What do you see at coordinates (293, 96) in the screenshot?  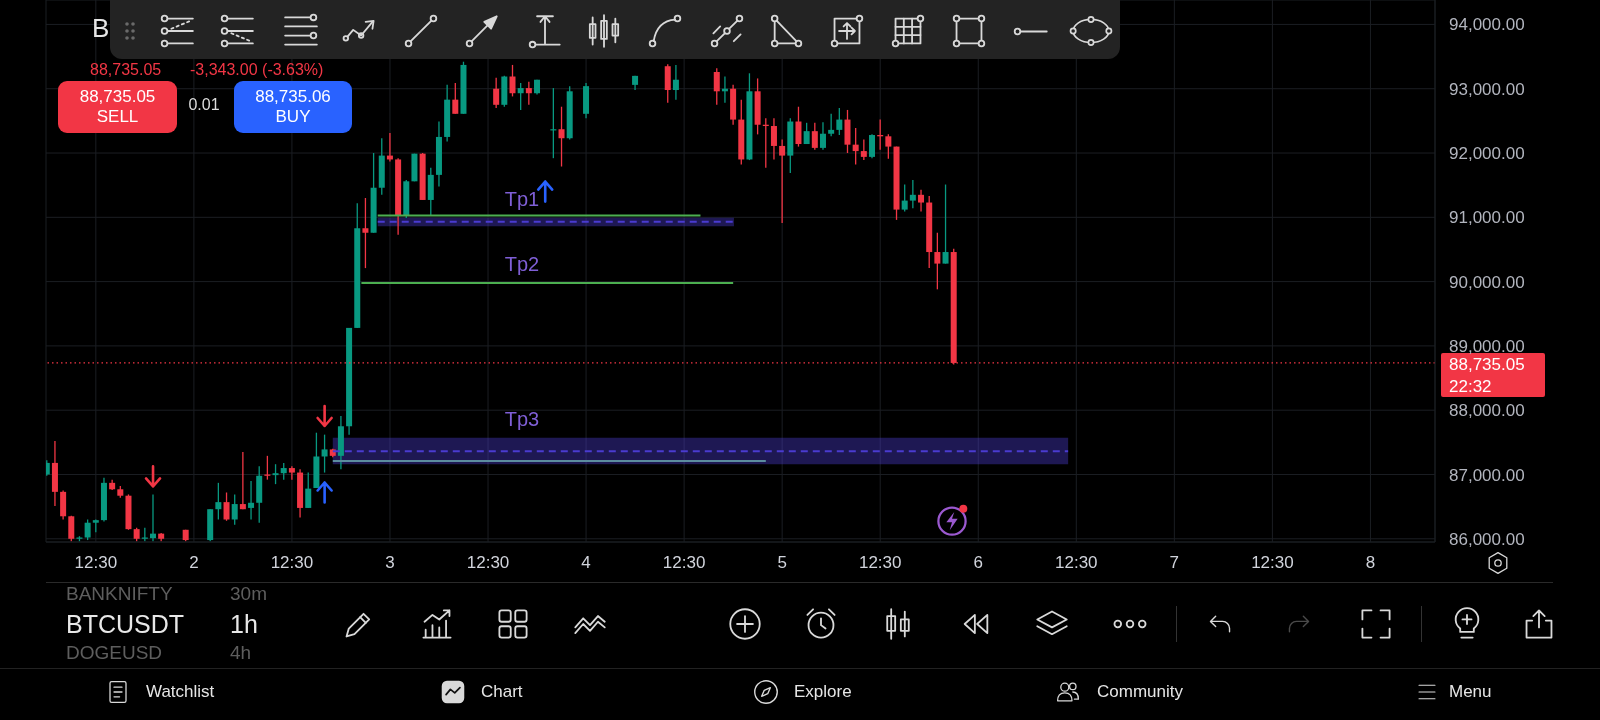 I see `annotation: 88,735.06` at bounding box center [293, 96].